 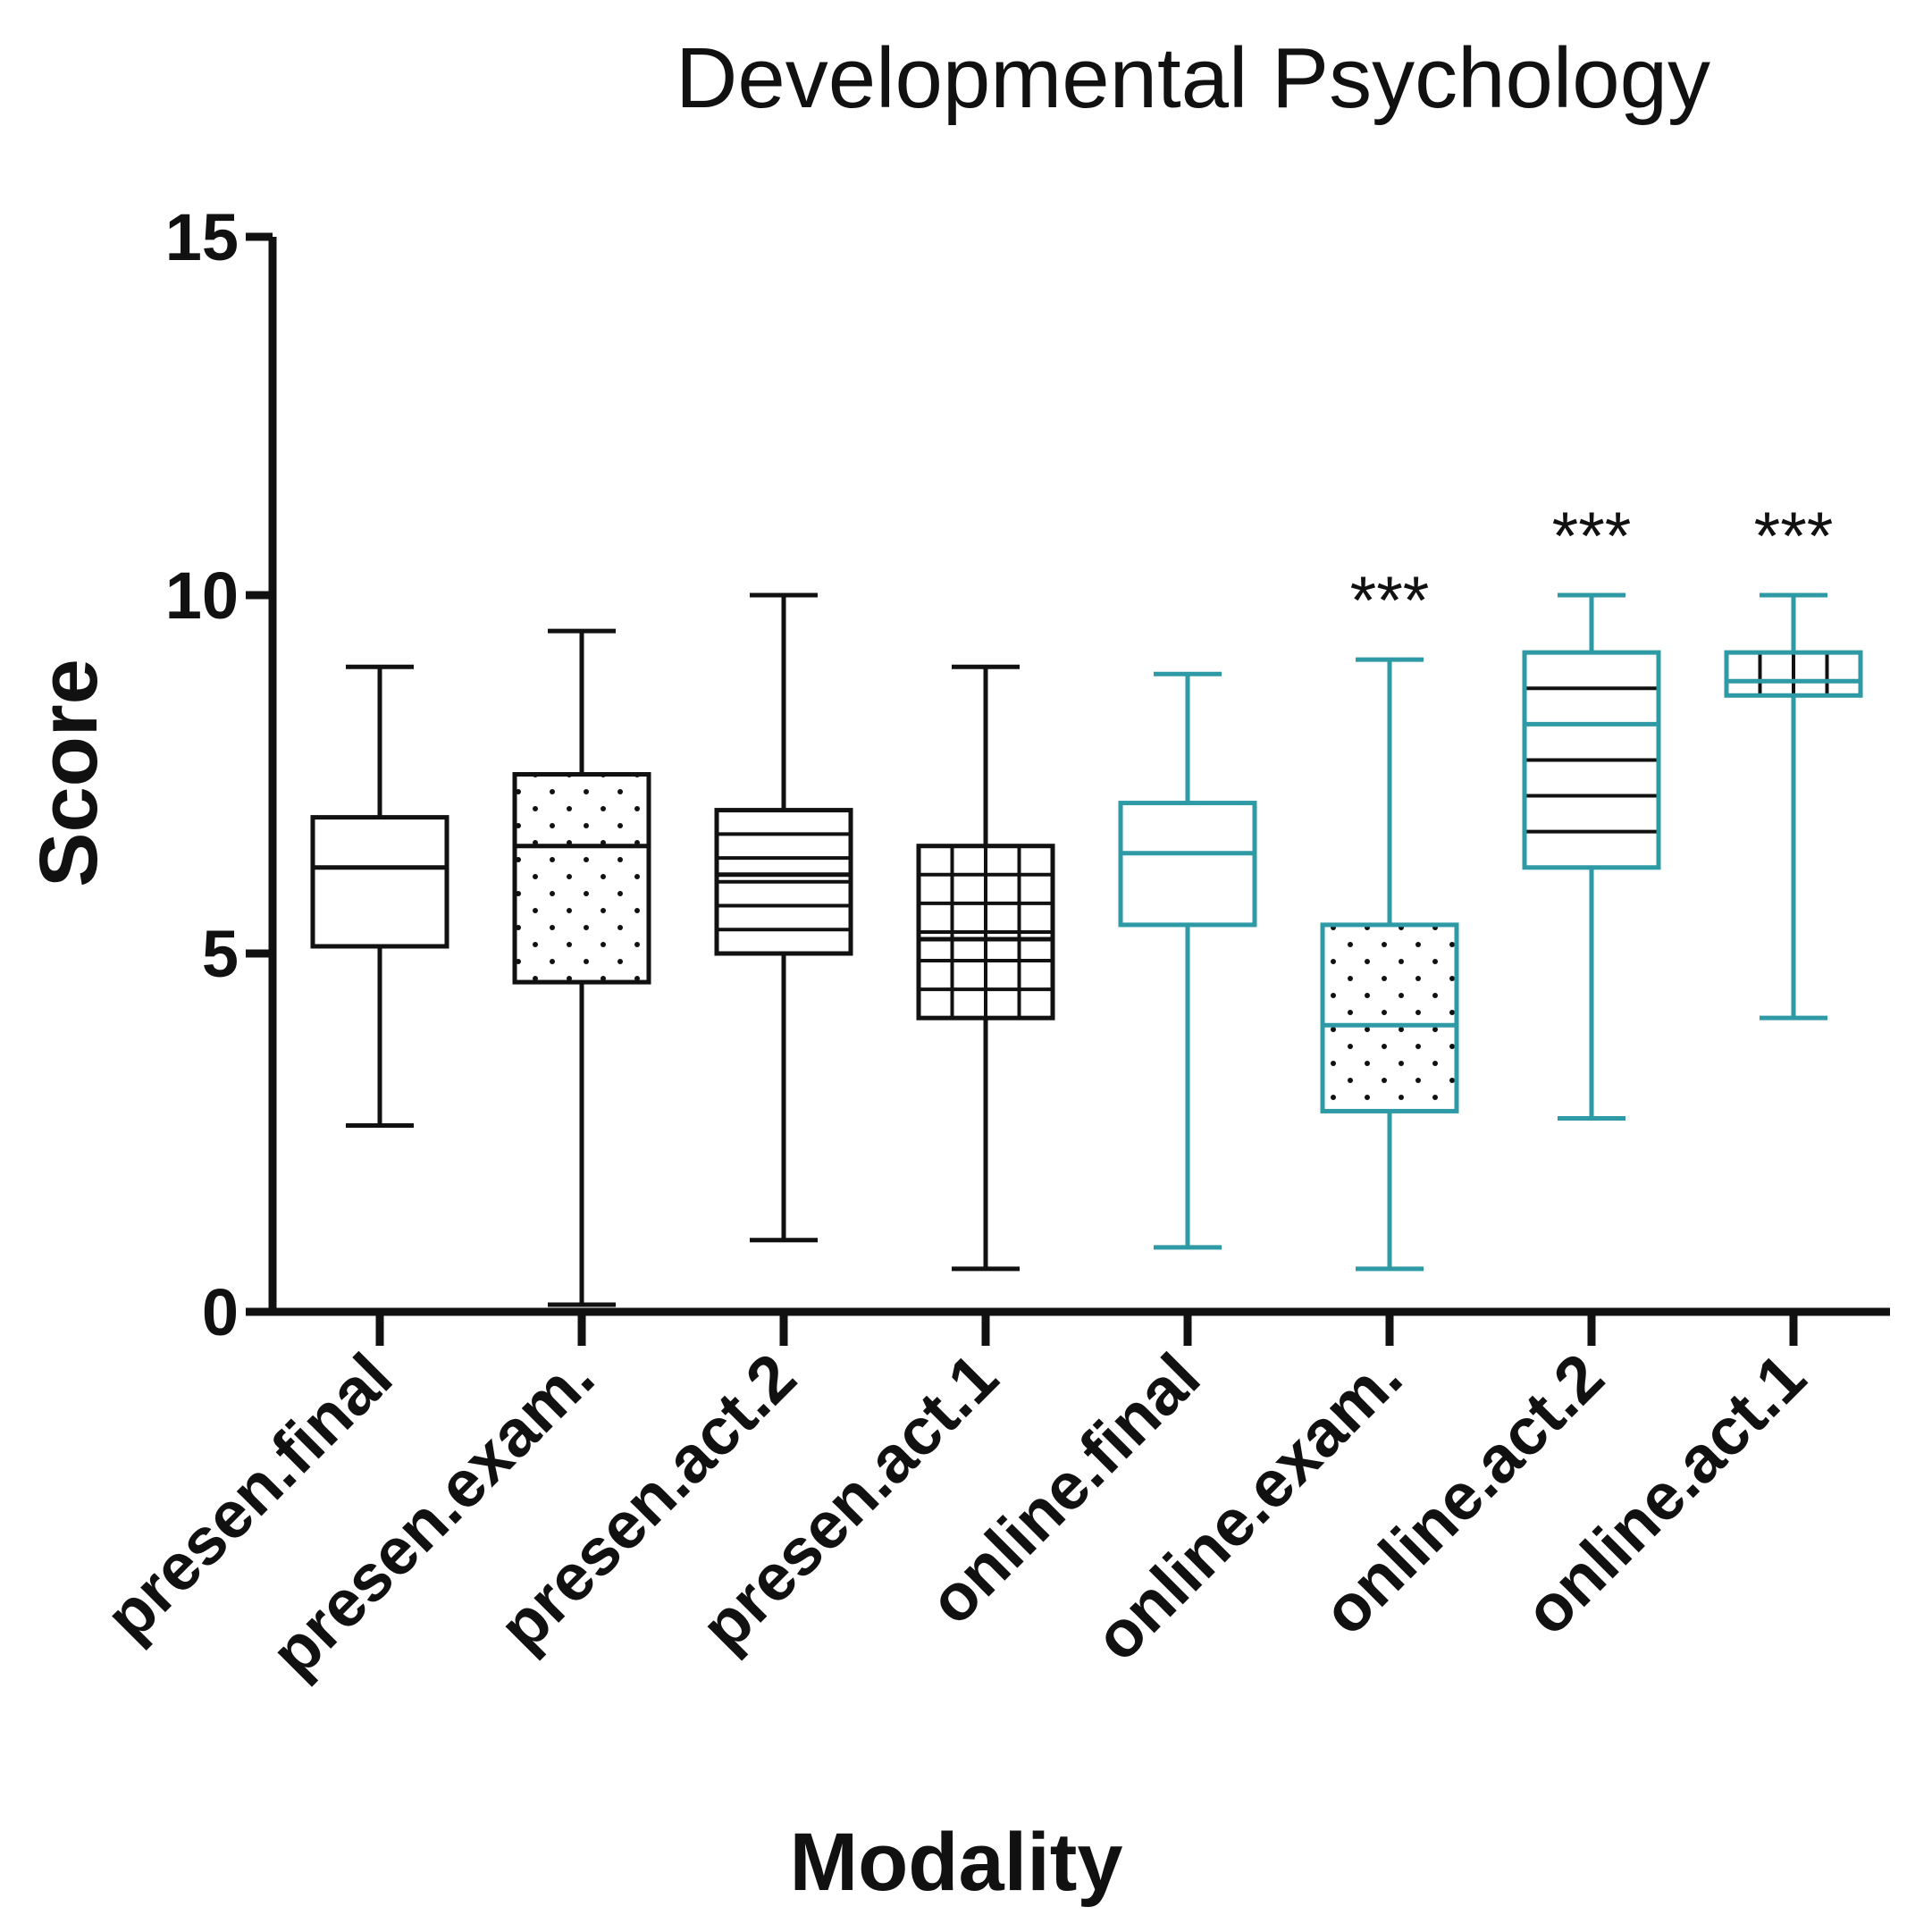 I want to click on chart-title: Developmental Psychology, so click(x=1193, y=78).